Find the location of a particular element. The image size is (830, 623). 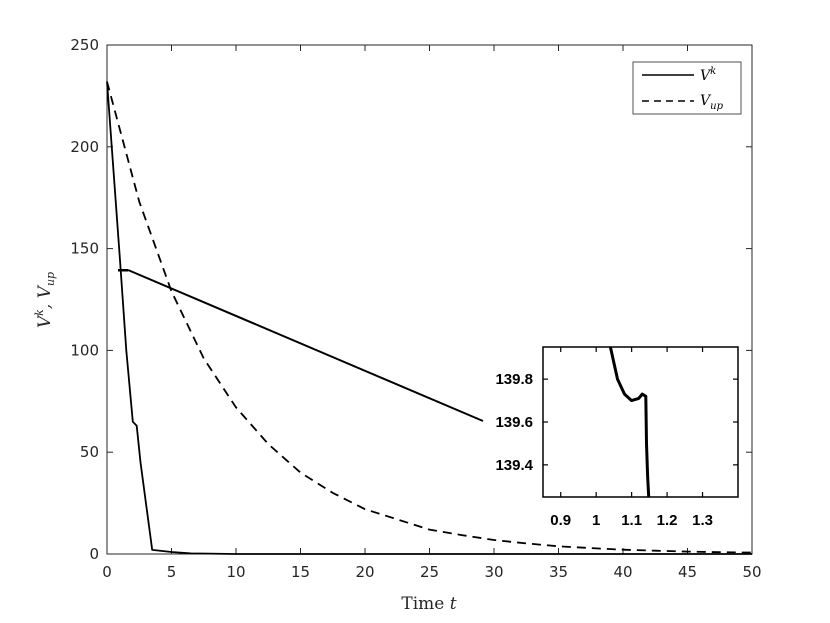

x-axis-label-var: t is located at coordinates (453, 604).